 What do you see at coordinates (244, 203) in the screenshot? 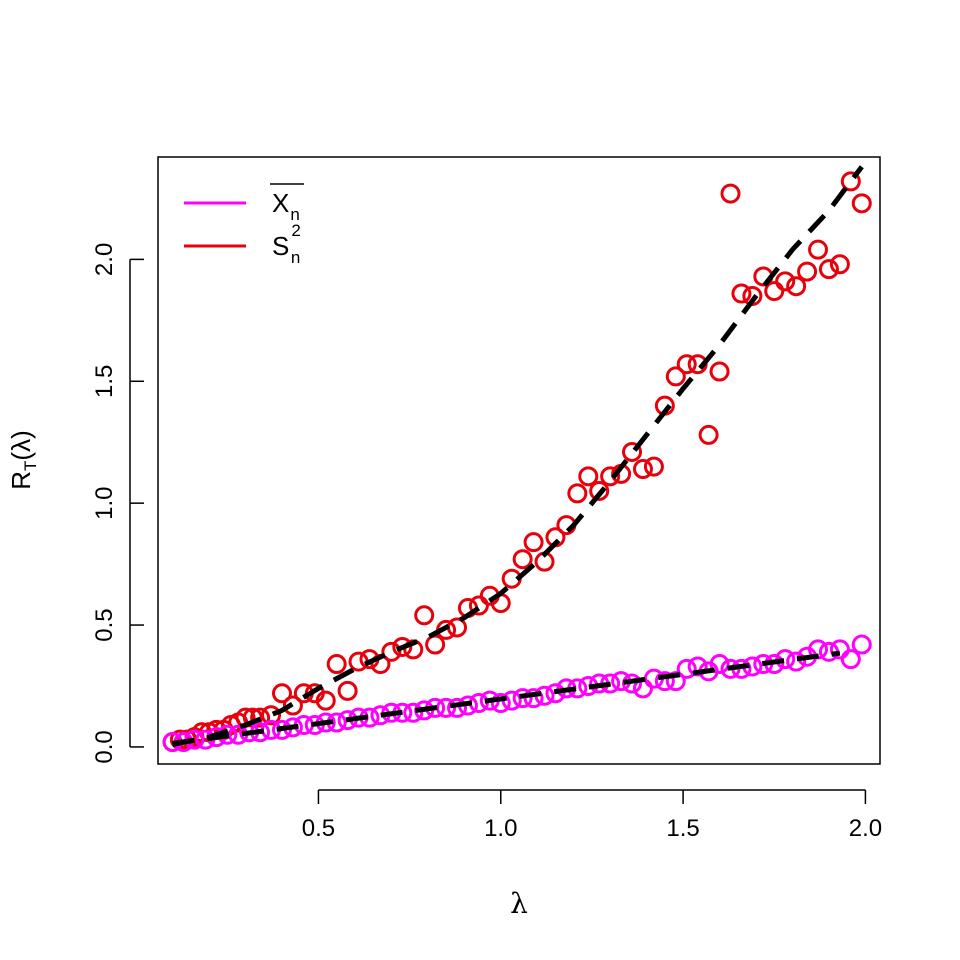
I see `legend-entry-xbar: Xn` at bounding box center [244, 203].